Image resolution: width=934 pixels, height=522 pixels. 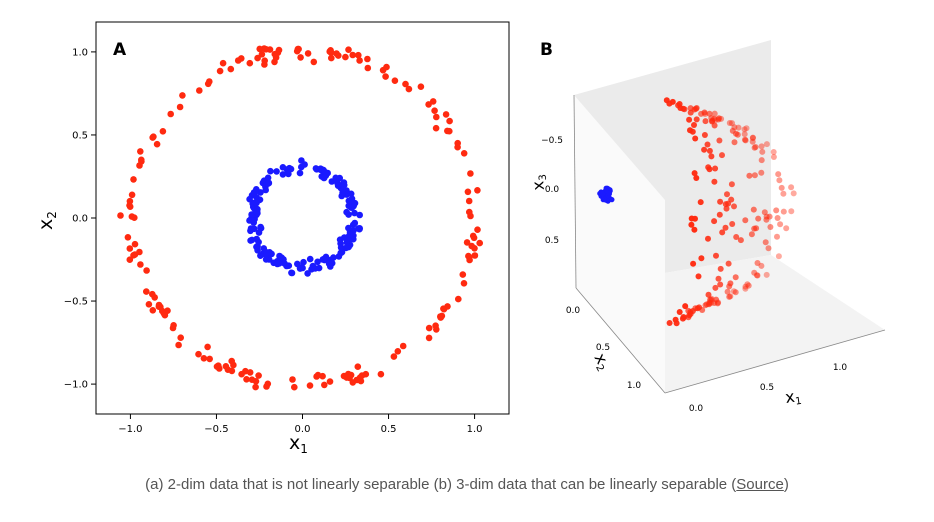 What do you see at coordinates (775, 361) in the screenshot?
I see `panel-b-x-axis` at bounding box center [775, 361].